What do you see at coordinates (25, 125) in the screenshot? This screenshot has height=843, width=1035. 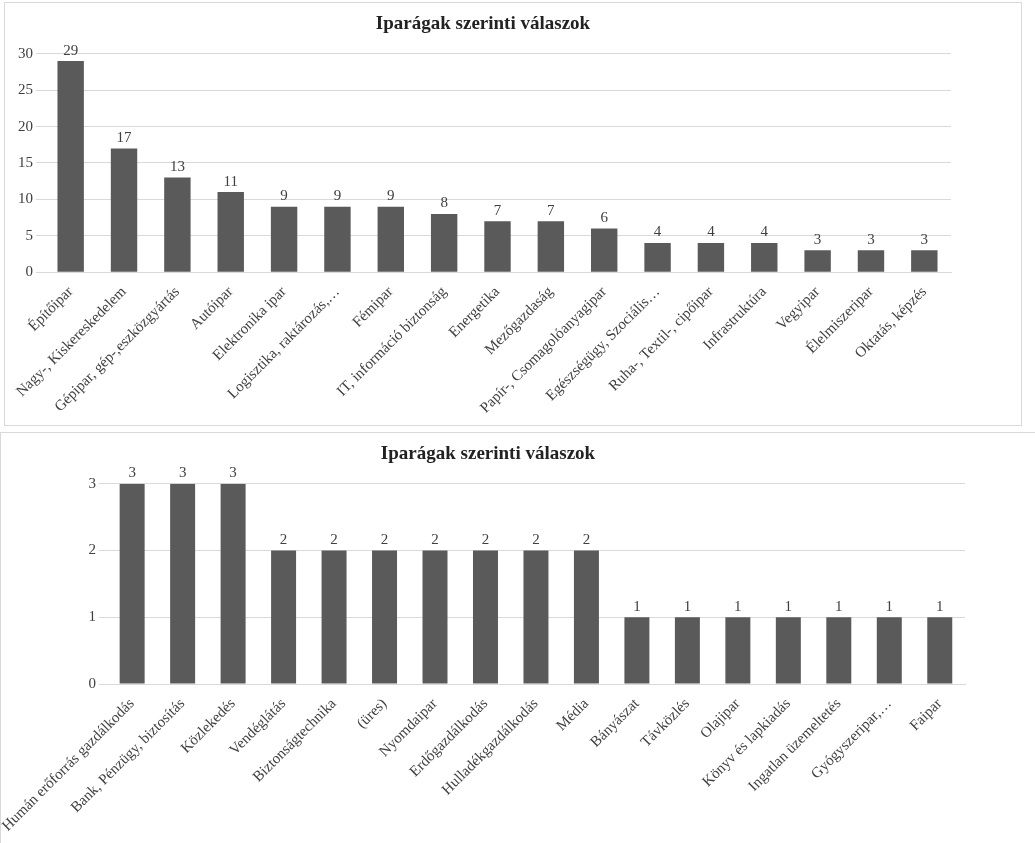 I see `y-tick-label: 20` at bounding box center [25, 125].